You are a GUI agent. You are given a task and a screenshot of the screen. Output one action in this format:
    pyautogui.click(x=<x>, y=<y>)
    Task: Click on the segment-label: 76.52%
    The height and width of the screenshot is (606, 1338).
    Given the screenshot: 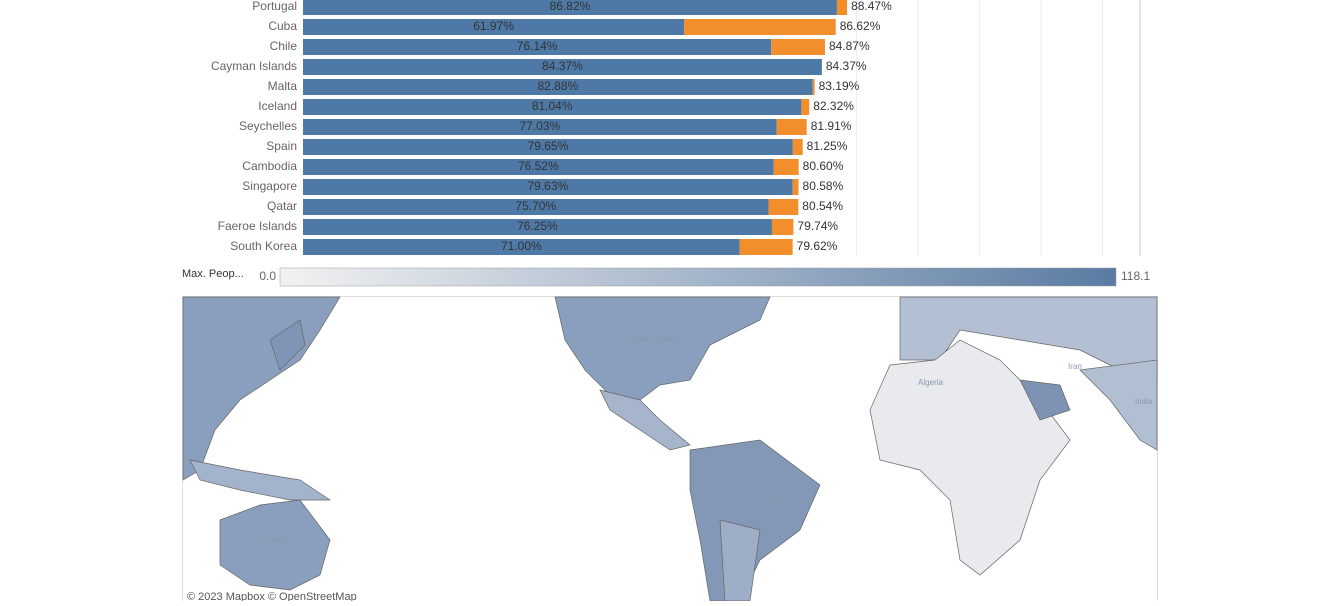 What is the action you would take?
    pyautogui.click(x=538, y=166)
    